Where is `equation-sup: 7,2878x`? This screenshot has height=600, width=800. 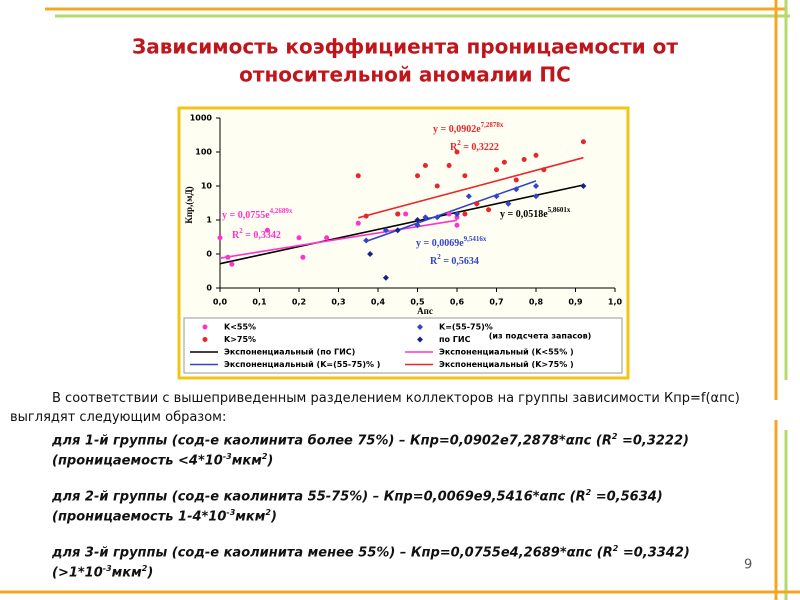
equation-sup: 7,2878x is located at coordinates (492, 125).